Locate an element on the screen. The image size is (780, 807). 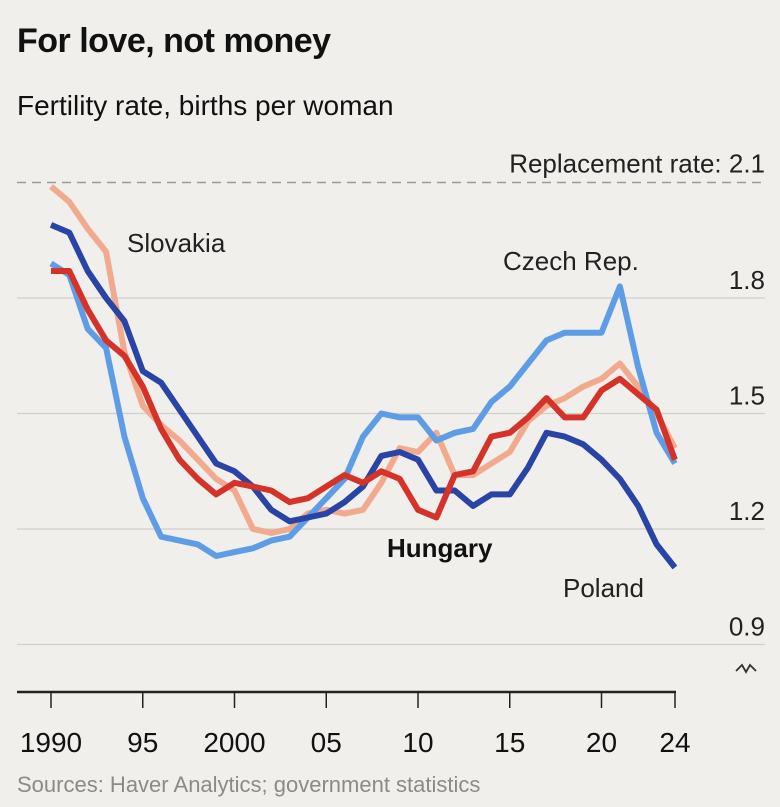
axis-break-icon is located at coordinates (746, 668).